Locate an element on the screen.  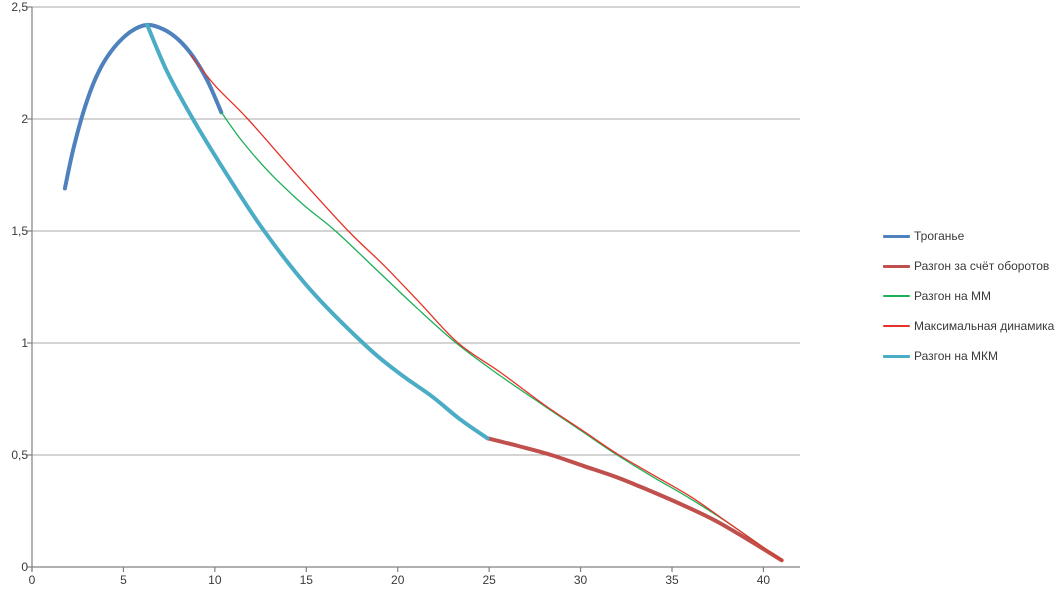
x-axis-tick-label: 35 is located at coordinates (672, 580).